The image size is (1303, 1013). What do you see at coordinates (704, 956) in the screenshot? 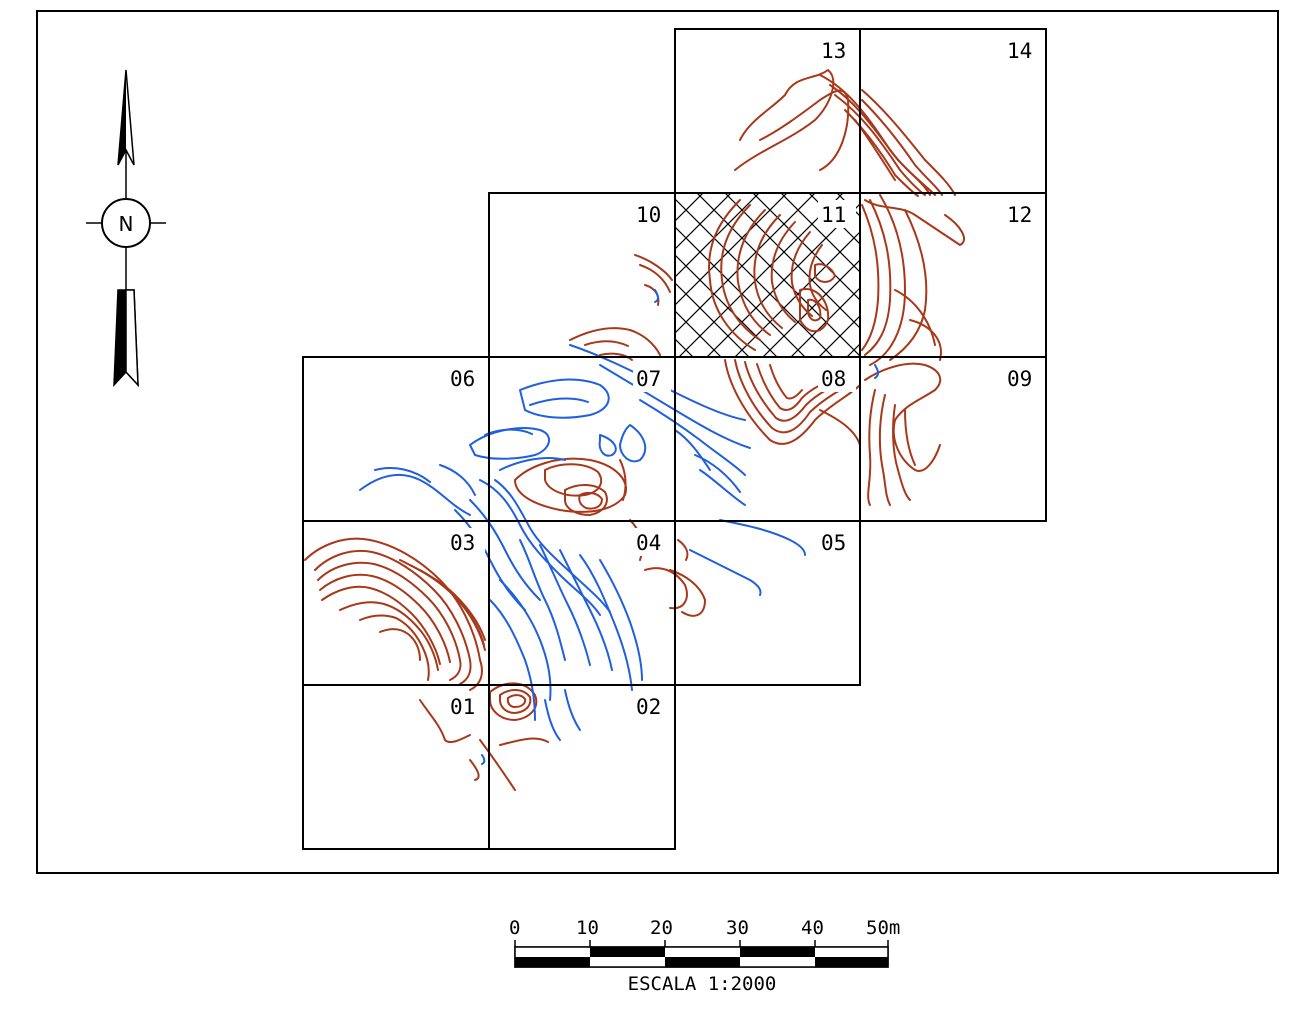
I see `scale-bar: 0 10 20 30 40 50m ESCALA 1:2000` at bounding box center [704, 956].